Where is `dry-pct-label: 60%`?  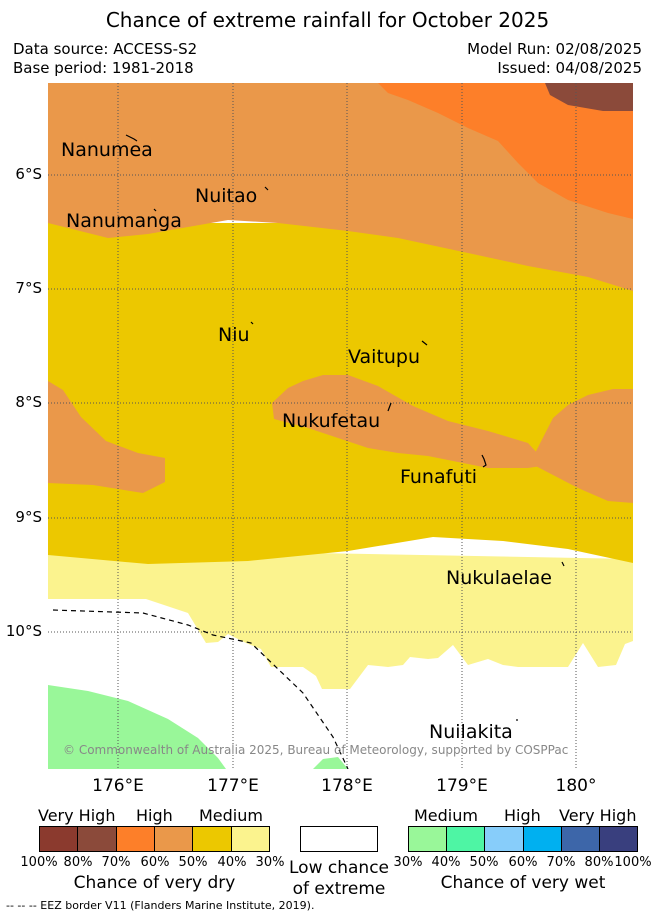
dry-pct-label: 60% is located at coordinates (155, 862).